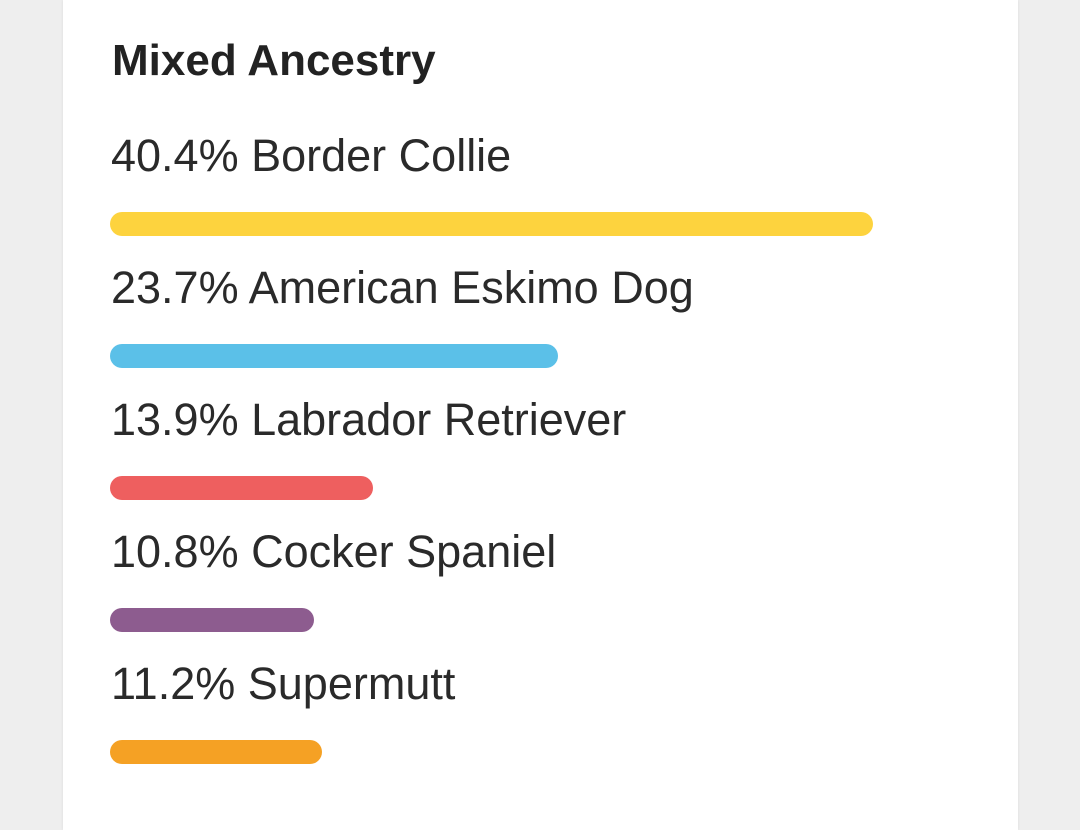  Describe the element at coordinates (402, 287) in the screenshot. I see `ancestry-label: 23.7% American Eskimo Dog` at that location.